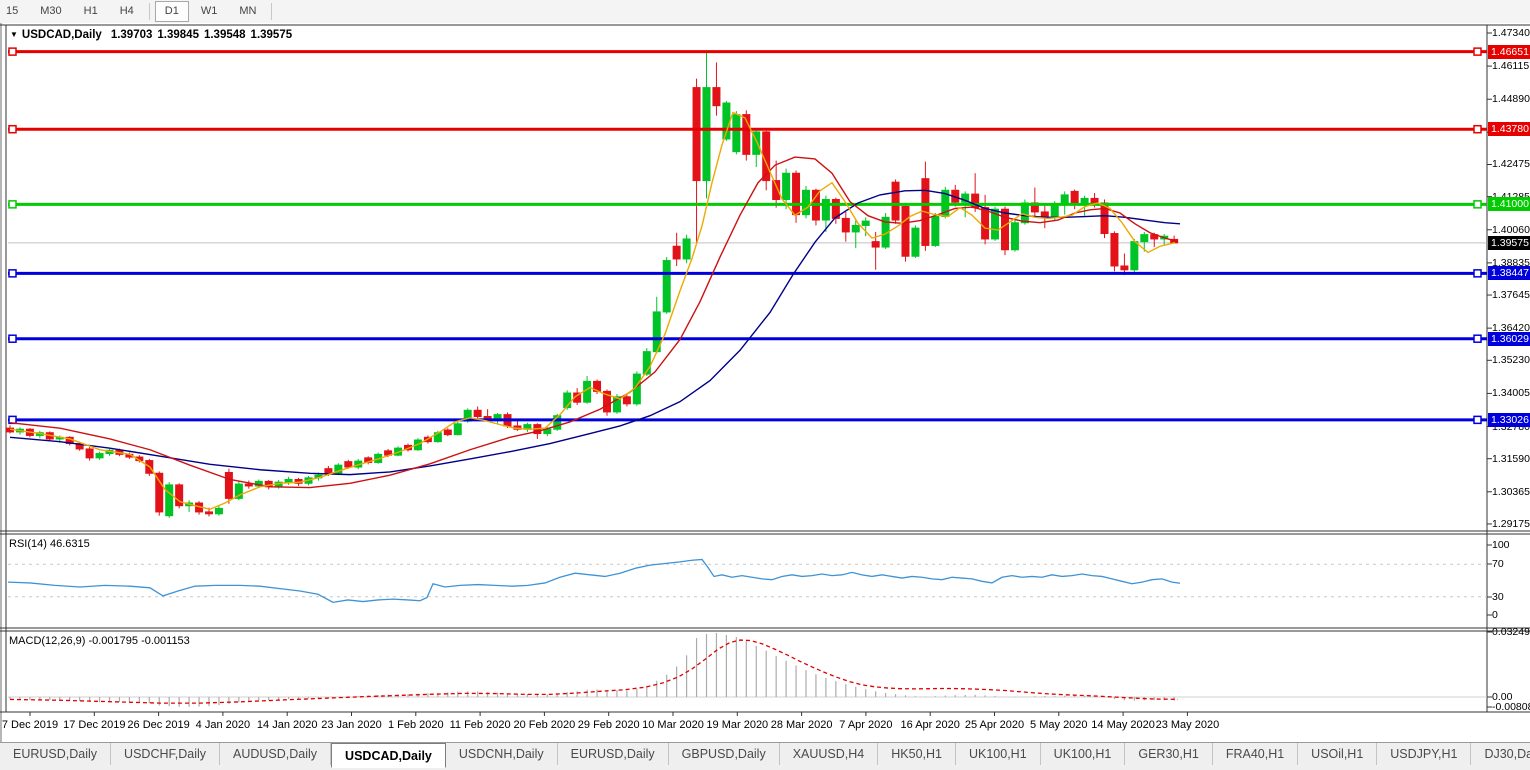 This screenshot has height=770, width=1530. I want to click on chart-tab-GER30-H1: GER30,H1, so click(1169, 754).